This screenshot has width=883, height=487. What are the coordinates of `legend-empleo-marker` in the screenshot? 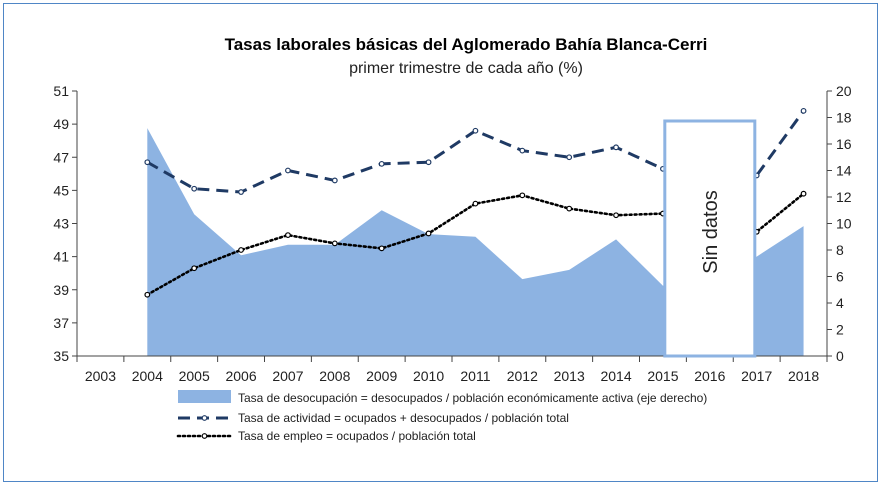 It's located at (204, 436).